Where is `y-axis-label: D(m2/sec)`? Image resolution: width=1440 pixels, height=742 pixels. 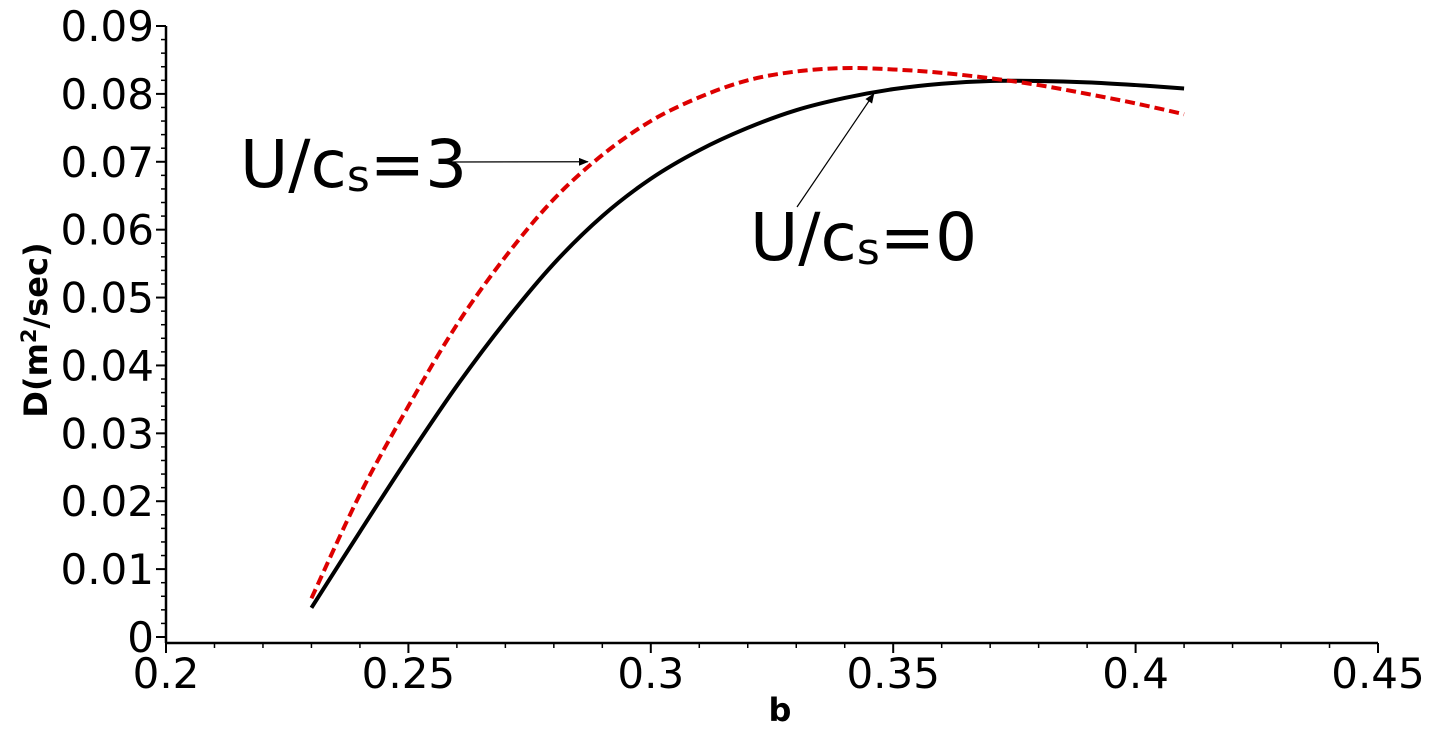
y-axis-label: D(m2/sec) is located at coordinates (36, 329).